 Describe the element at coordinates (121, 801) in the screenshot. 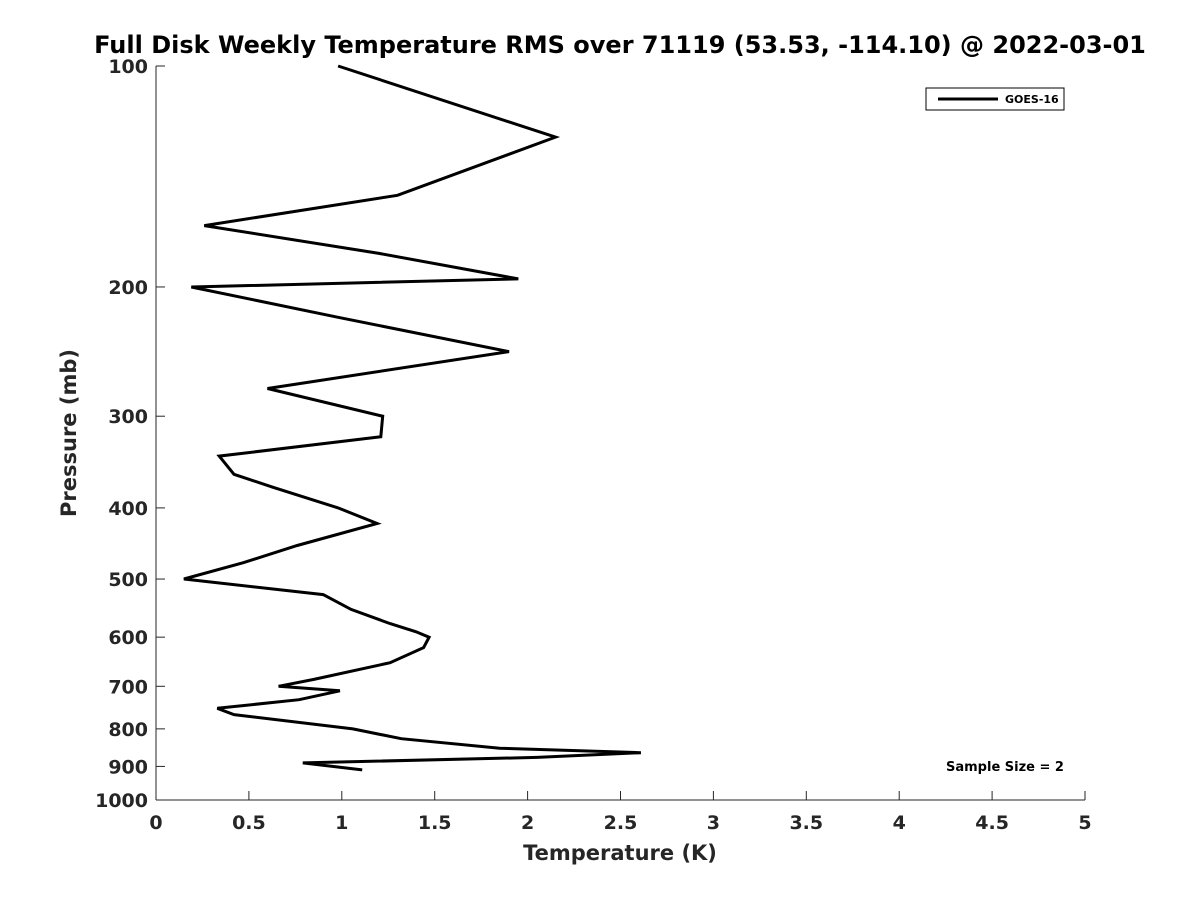

I see `y-tick-label: 1000` at that location.